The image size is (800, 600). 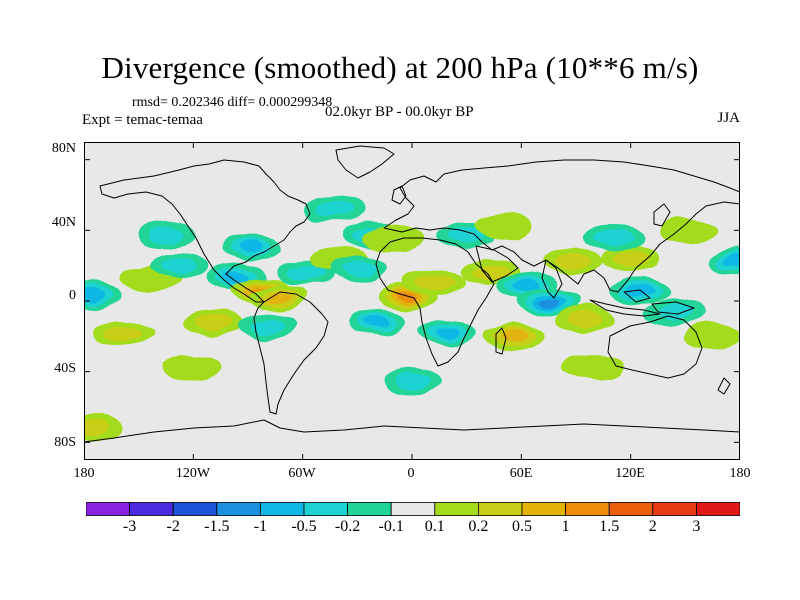 What do you see at coordinates (302, 473) in the screenshot?
I see `lon-label: 60W` at bounding box center [302, 473].